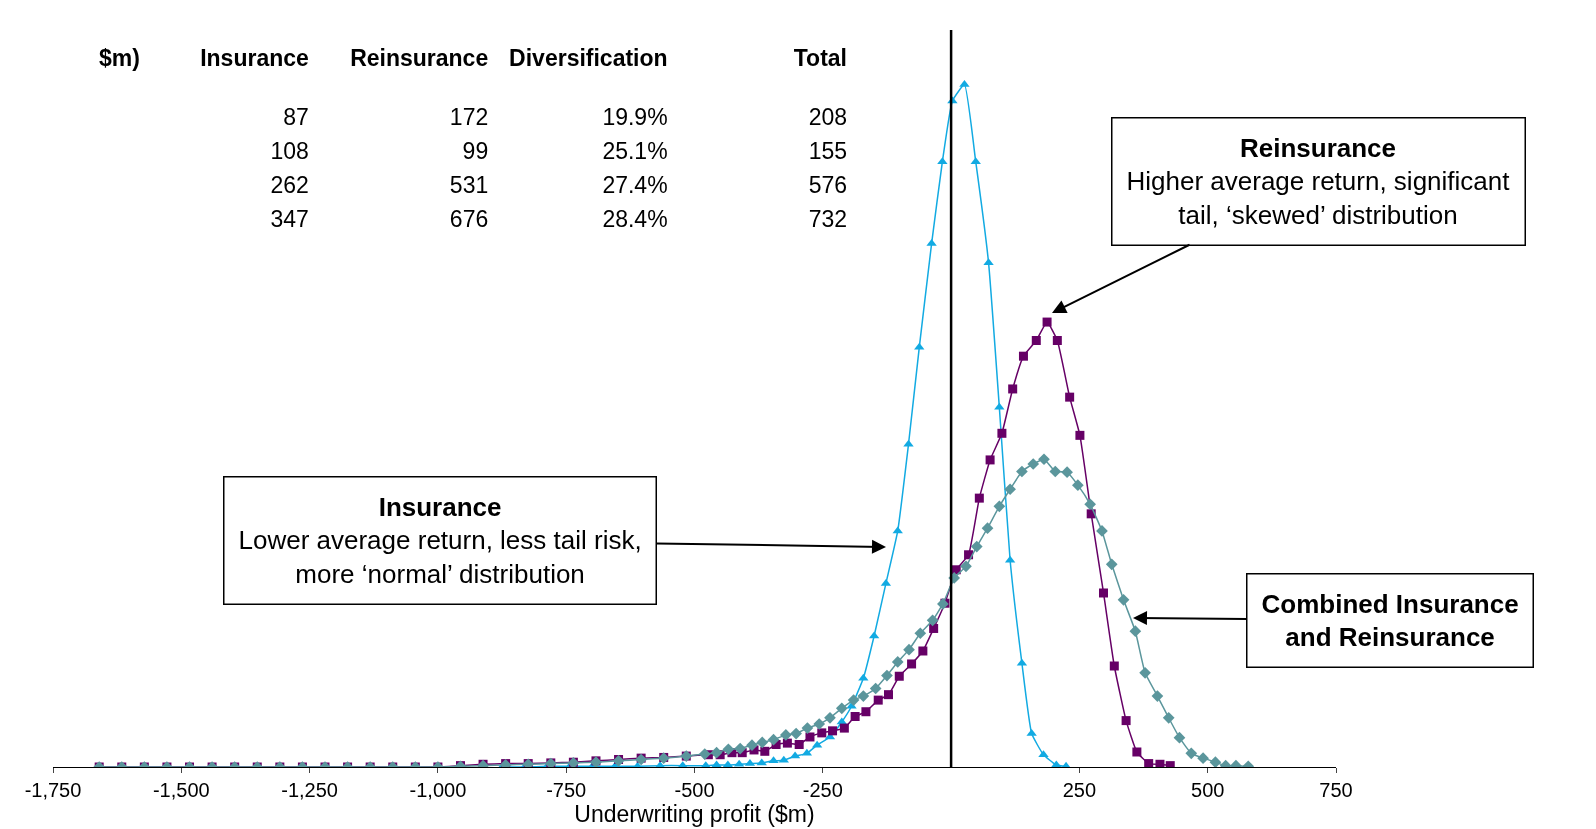 This screenshot has width=1596, height=829. I want to click on annotation: Insurance Lower average return, less tail risk, more ‘normal’ distribution, so click(440, 540).